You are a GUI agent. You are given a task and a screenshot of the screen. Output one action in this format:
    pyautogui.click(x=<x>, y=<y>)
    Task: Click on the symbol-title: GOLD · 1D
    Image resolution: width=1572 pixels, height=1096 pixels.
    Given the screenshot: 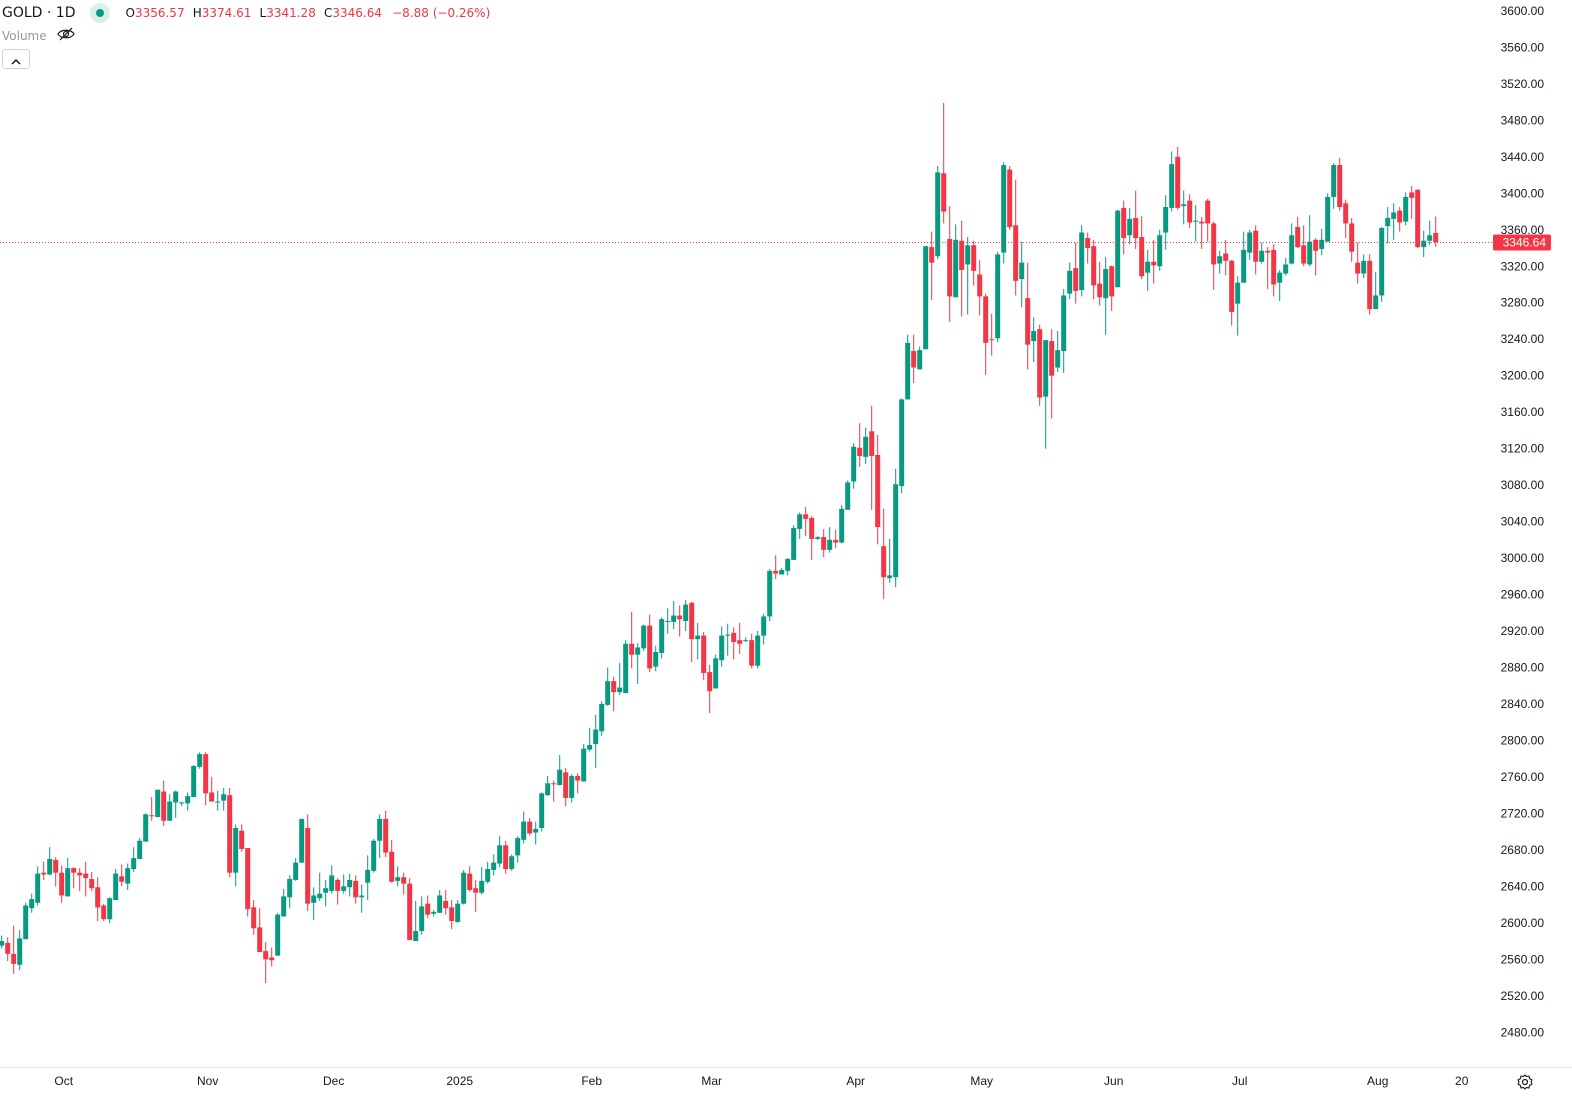 What is the action you would take?
    pyautogui.click(x=39, y=13)
    